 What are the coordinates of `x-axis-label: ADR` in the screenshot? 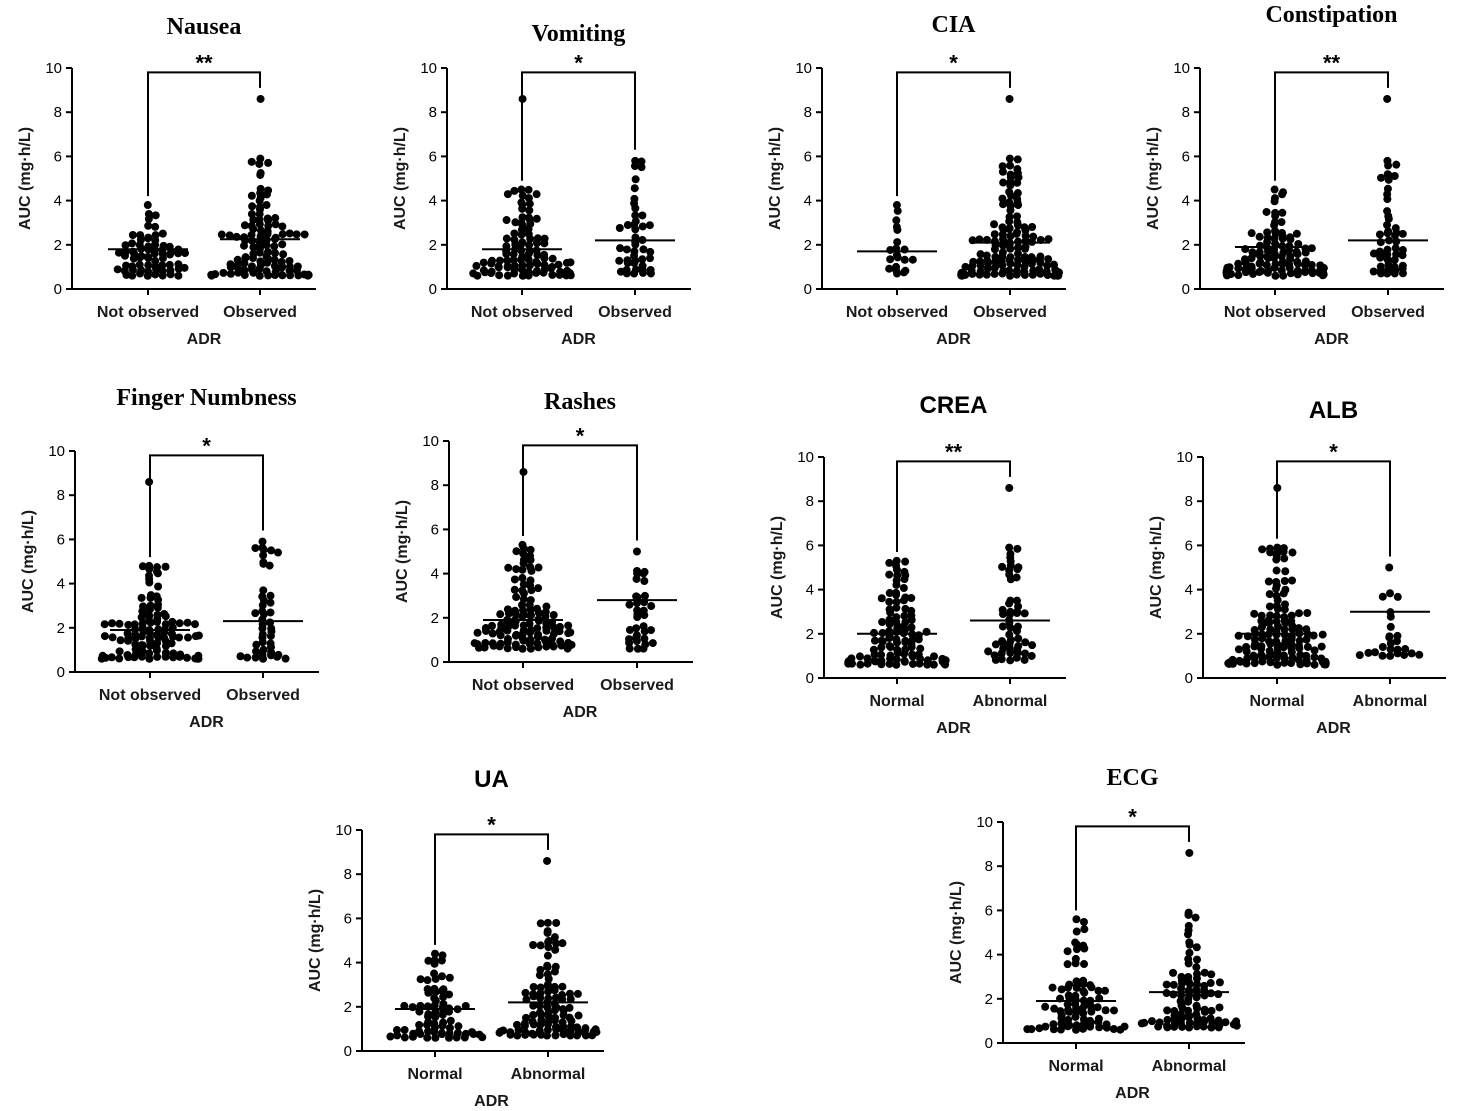 It's located at (206, 722).